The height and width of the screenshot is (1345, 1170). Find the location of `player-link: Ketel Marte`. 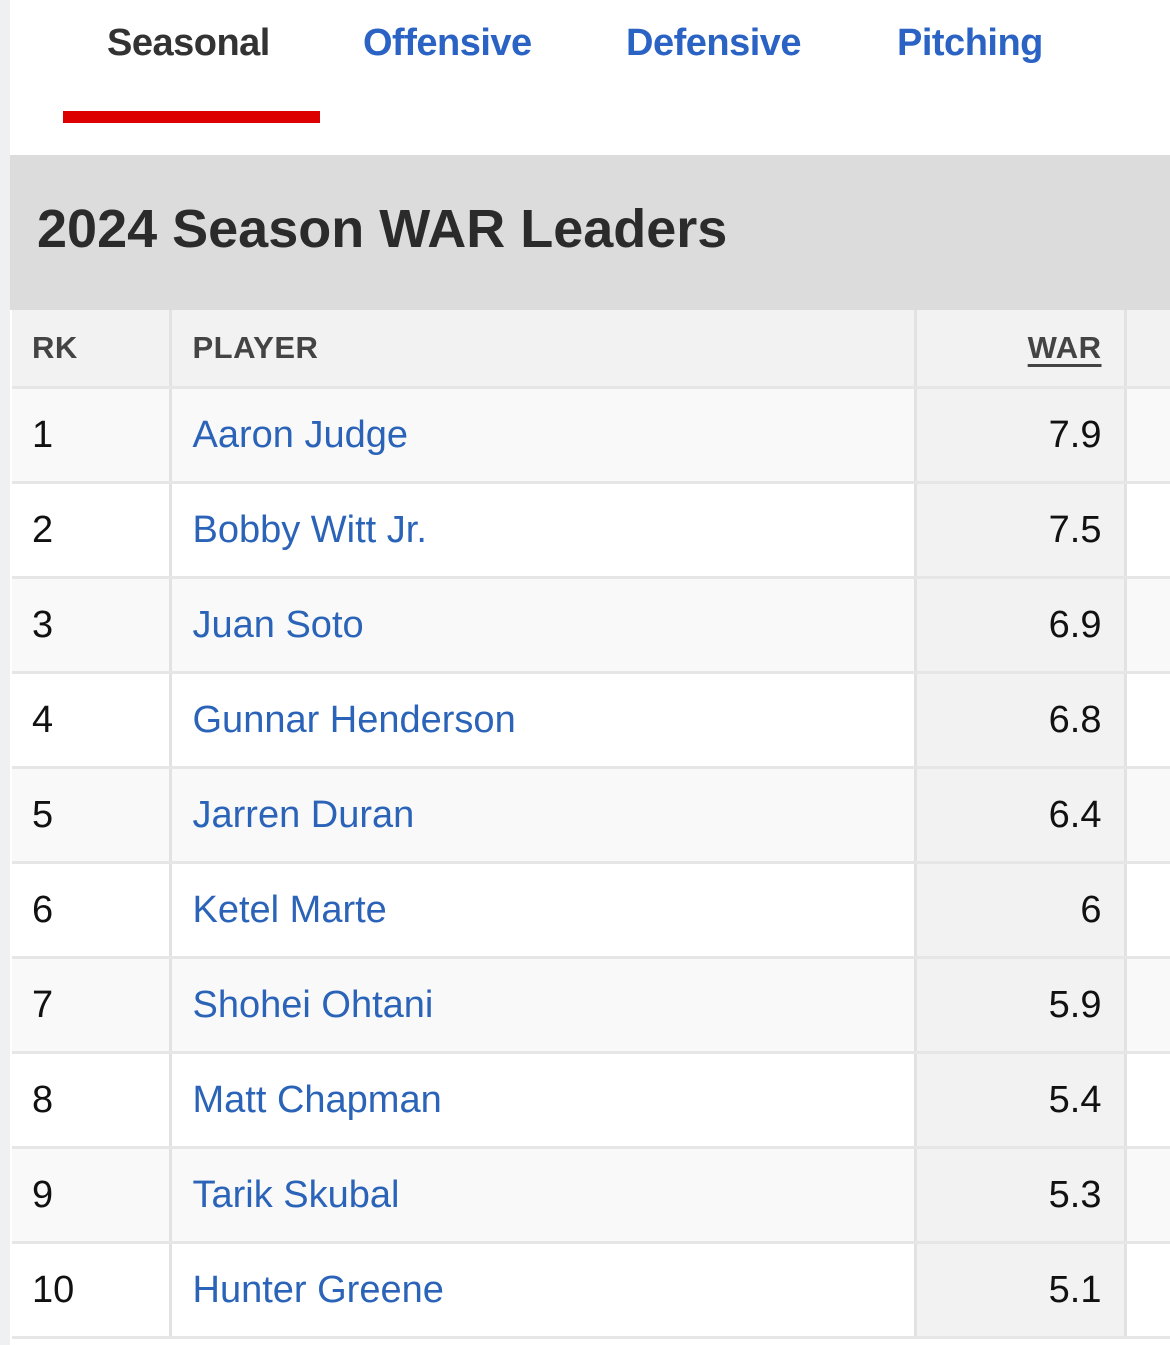

player-link: Ketel Marte is located at coordinates (289, 909).